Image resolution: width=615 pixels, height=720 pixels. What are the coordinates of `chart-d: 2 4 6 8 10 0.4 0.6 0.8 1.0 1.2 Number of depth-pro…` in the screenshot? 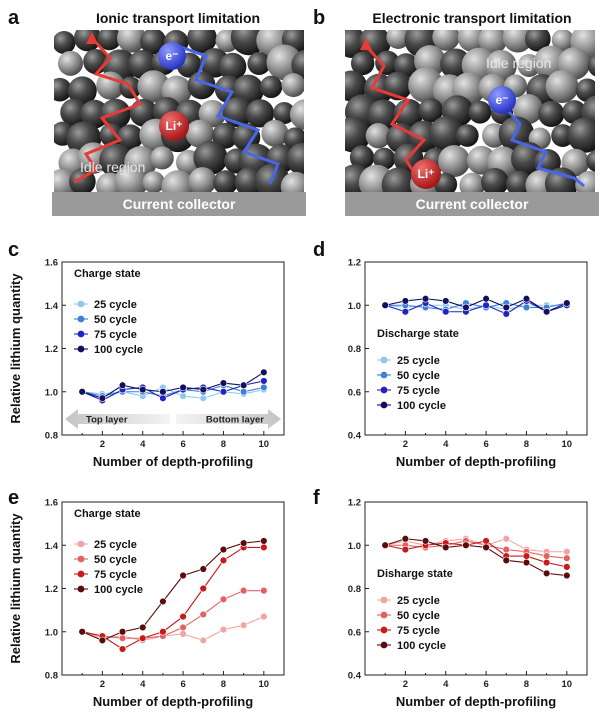 It's located at (468, 363).